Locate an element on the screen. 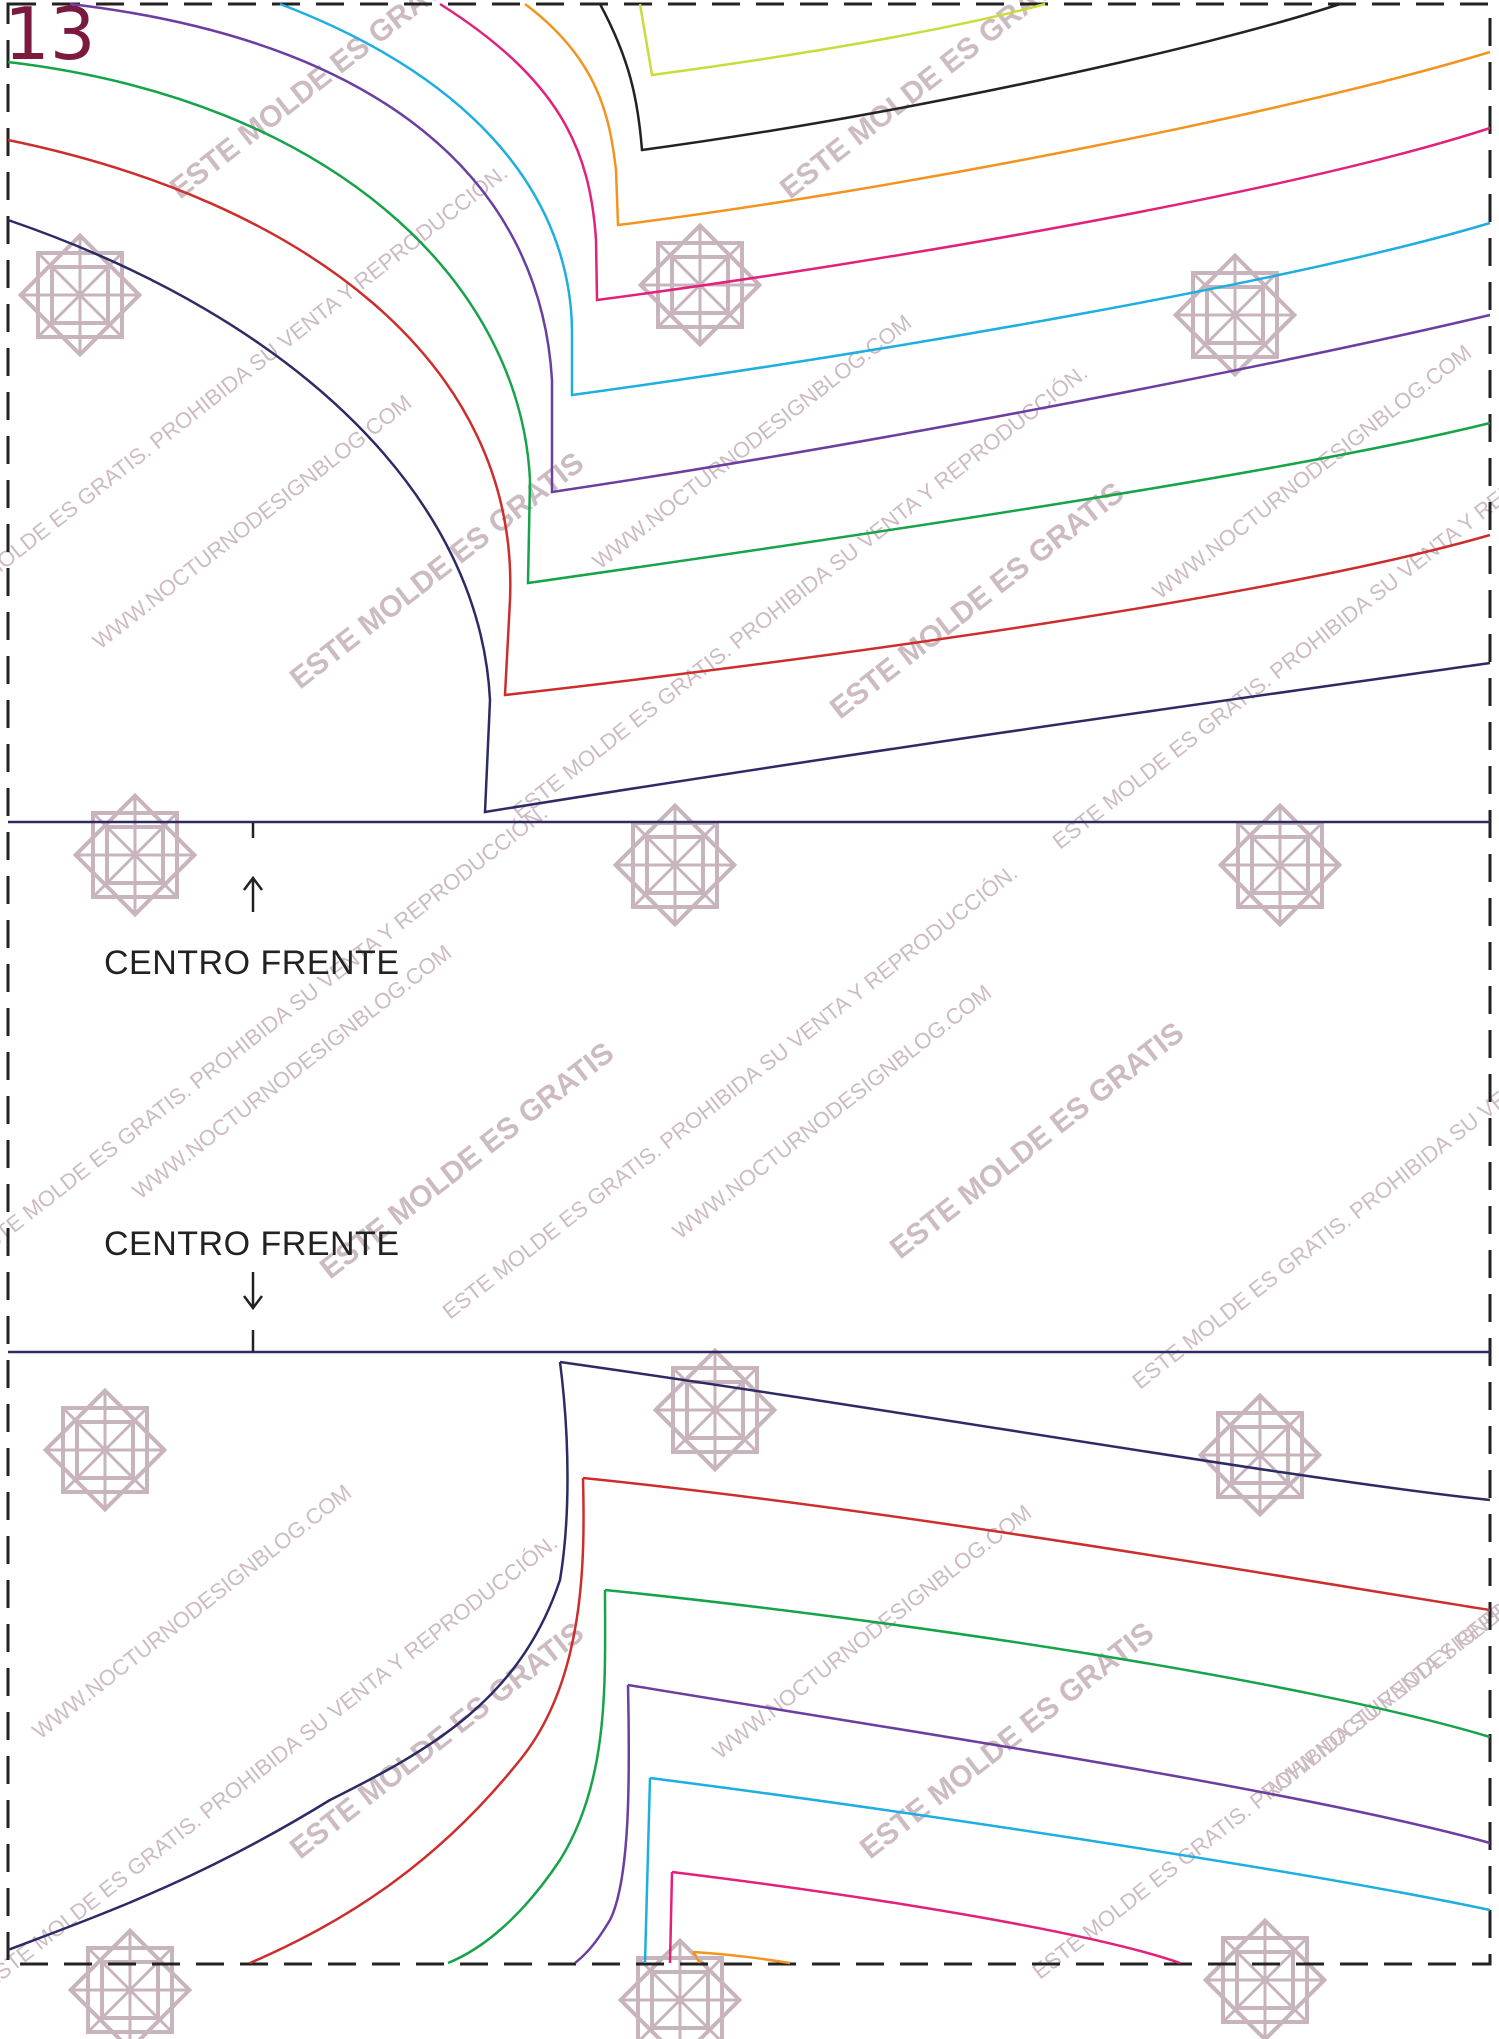  size-line-cyan-right is located at coordinates (1070, 1844).